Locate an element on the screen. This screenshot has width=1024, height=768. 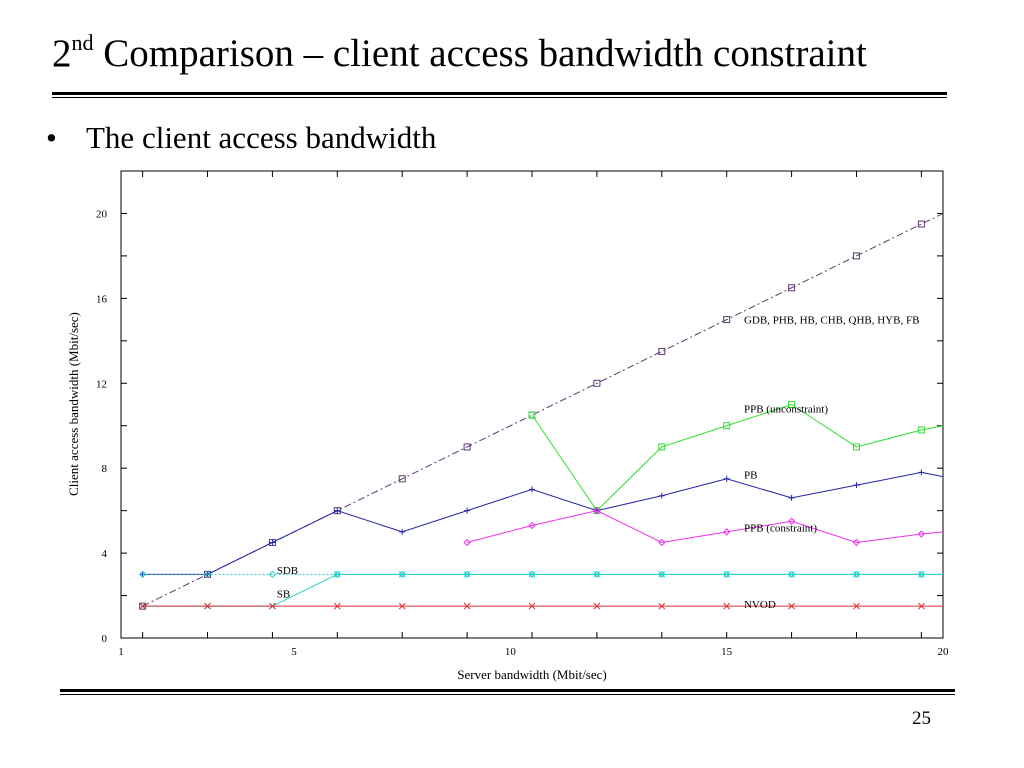
title-rule-thin is located at coordinates (499, 97).